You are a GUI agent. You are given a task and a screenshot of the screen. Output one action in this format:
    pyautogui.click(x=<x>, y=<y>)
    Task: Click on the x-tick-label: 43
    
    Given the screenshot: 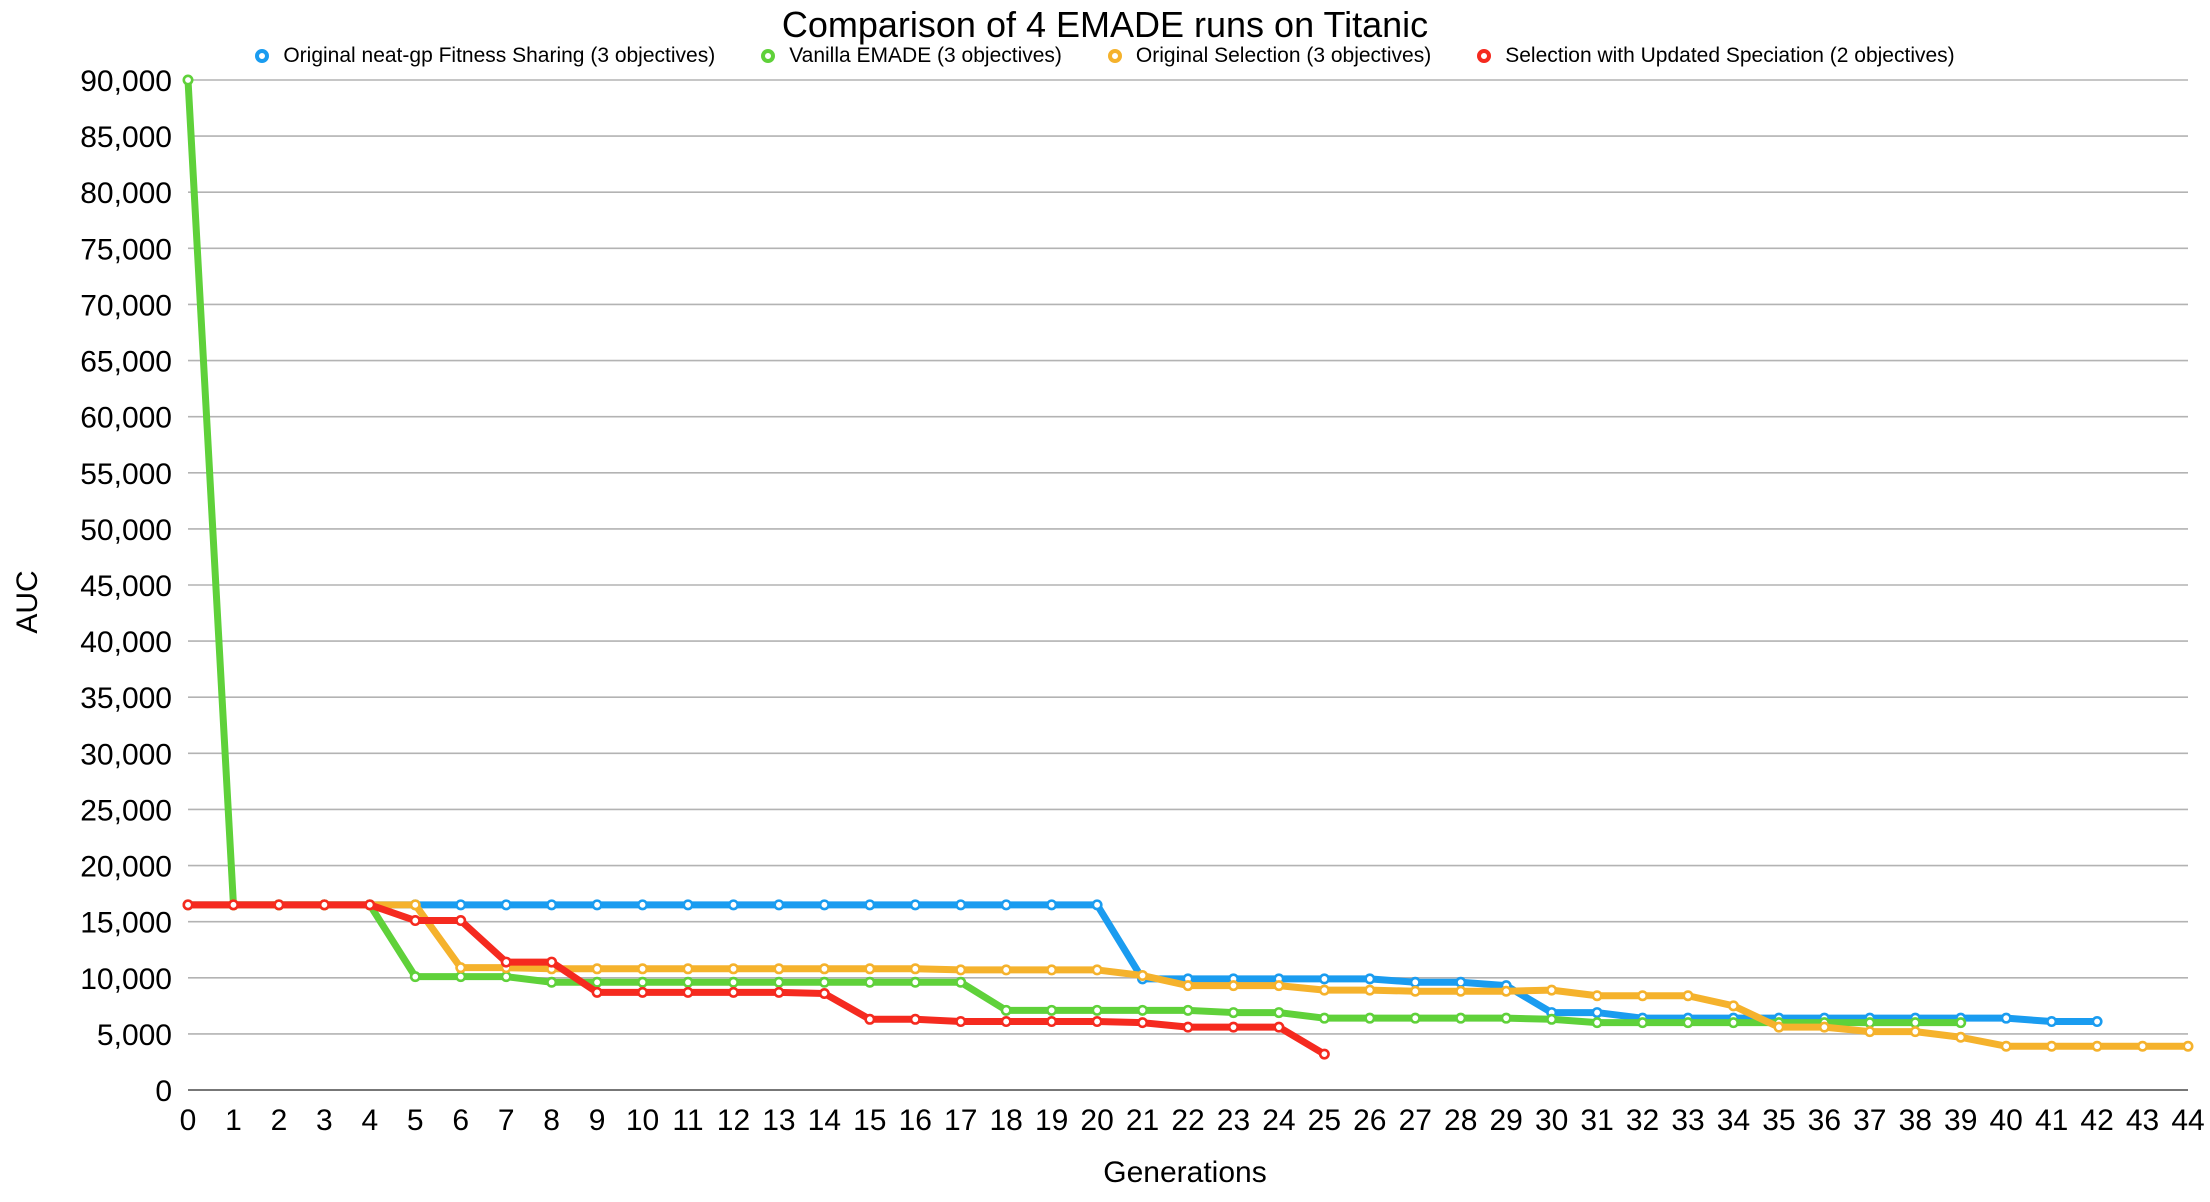 What is the action you would take?
    pyautogui.click(x=2142, y=1120)
    